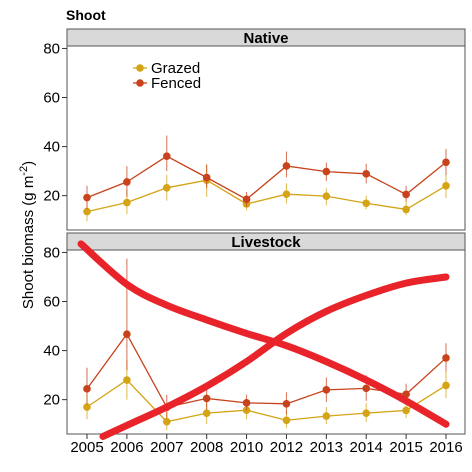 Image resolution: width=472 pixels, height=472 pixels. I want to click on x-axis: 2005 2006 2007 2008 2010 2012 2013 2014 2015 2016, so click(266, 445).